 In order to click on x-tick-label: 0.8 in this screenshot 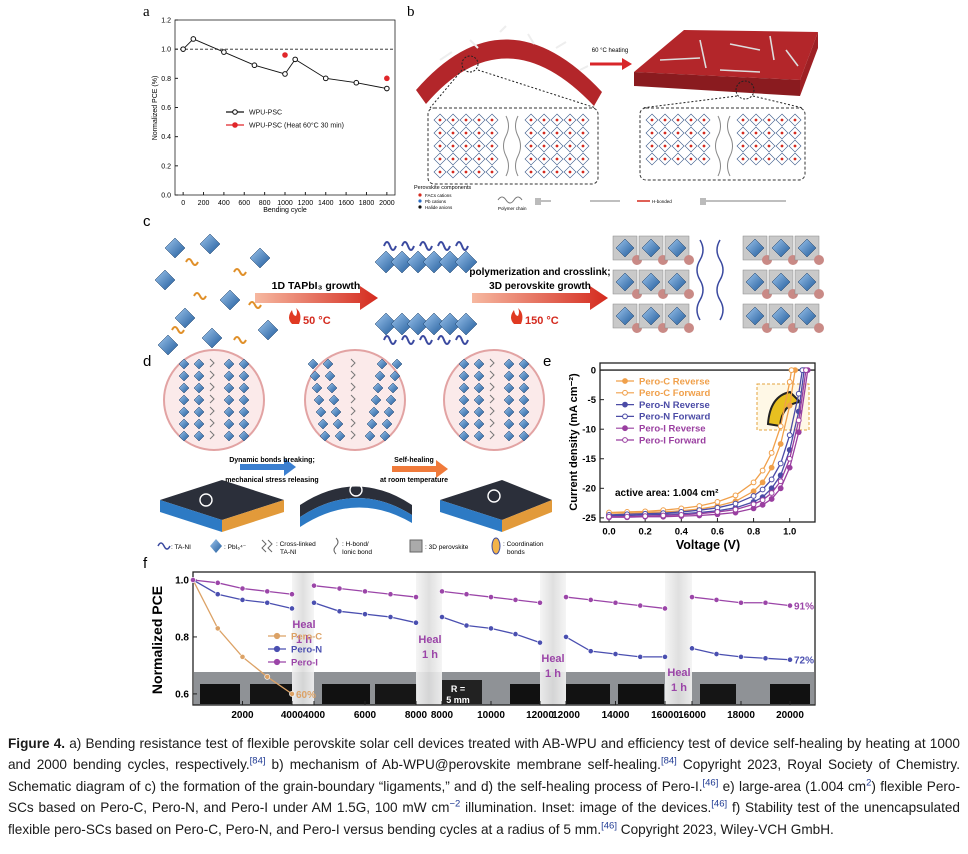, I will do `click(753, 532)`.